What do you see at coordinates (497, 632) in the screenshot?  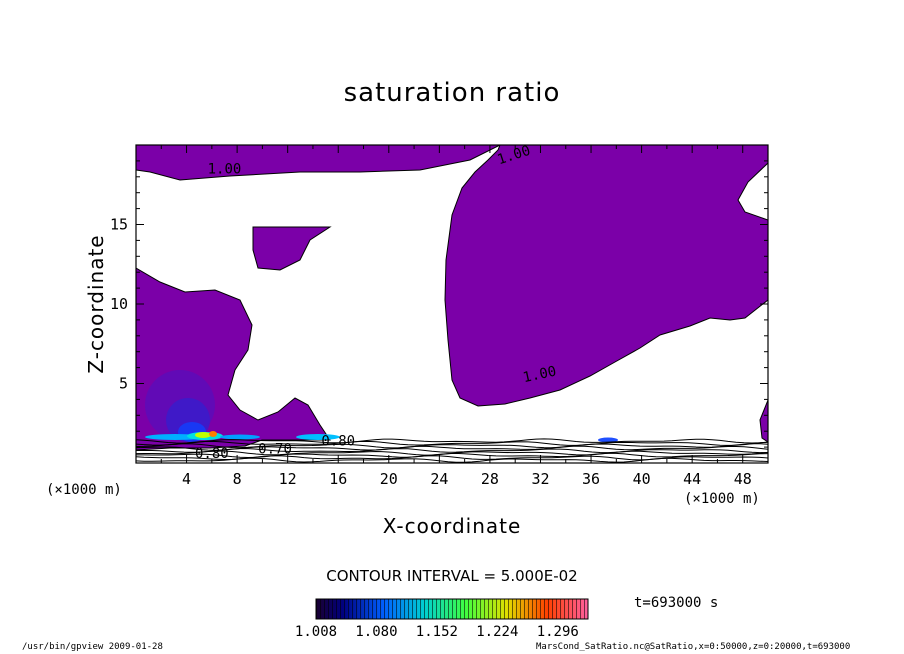 I see `colorbar-tick-label: 1.224` at bounding box center [497, 632].